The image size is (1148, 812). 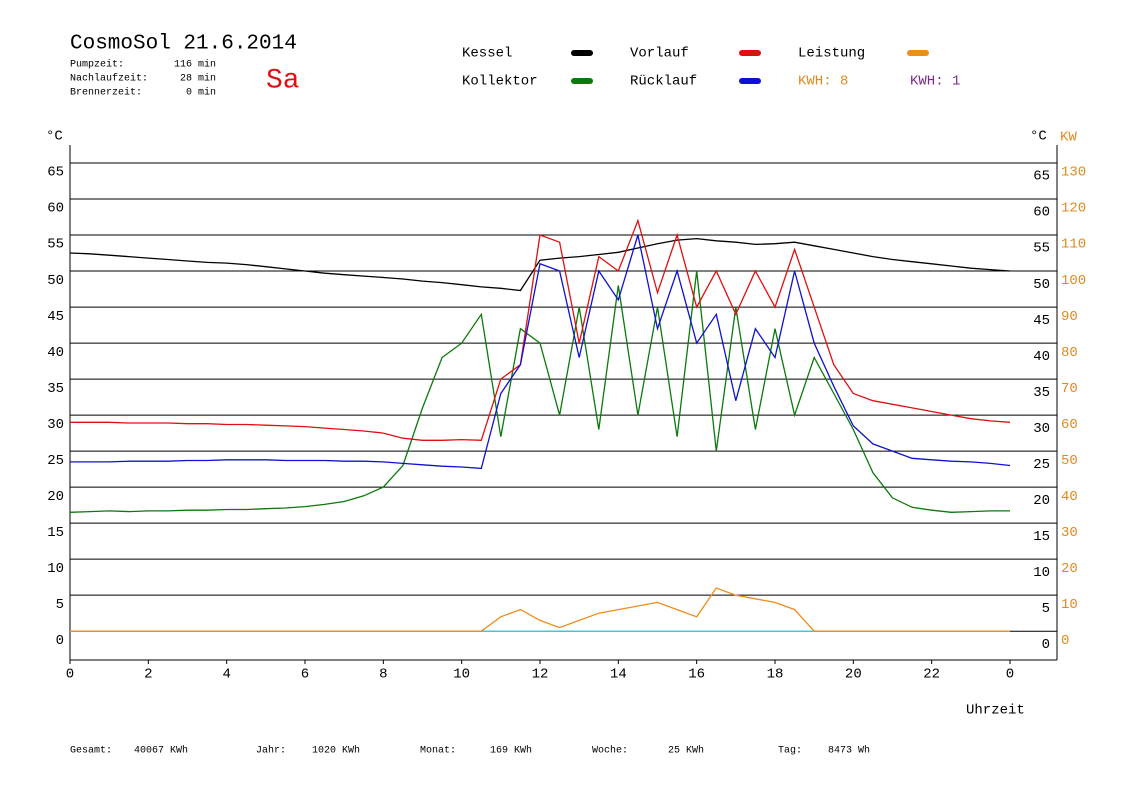 What do you see at coordinates (161, 751) in the screenshot?
I see `footer-value: 40067 KWh` at bounding box center [161, 751].